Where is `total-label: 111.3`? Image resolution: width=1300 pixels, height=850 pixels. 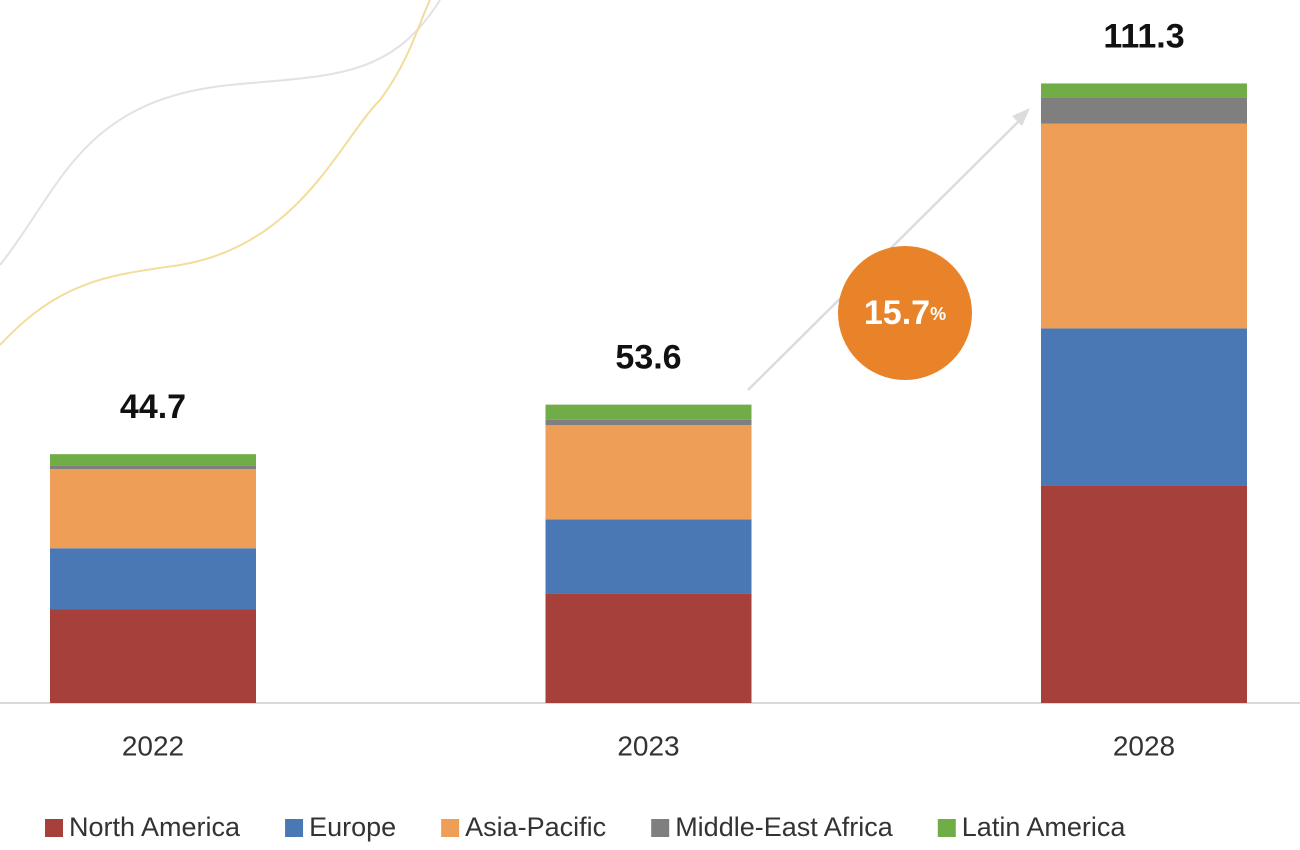 total-label: 111.3 is located at coordinates (1143, 36).